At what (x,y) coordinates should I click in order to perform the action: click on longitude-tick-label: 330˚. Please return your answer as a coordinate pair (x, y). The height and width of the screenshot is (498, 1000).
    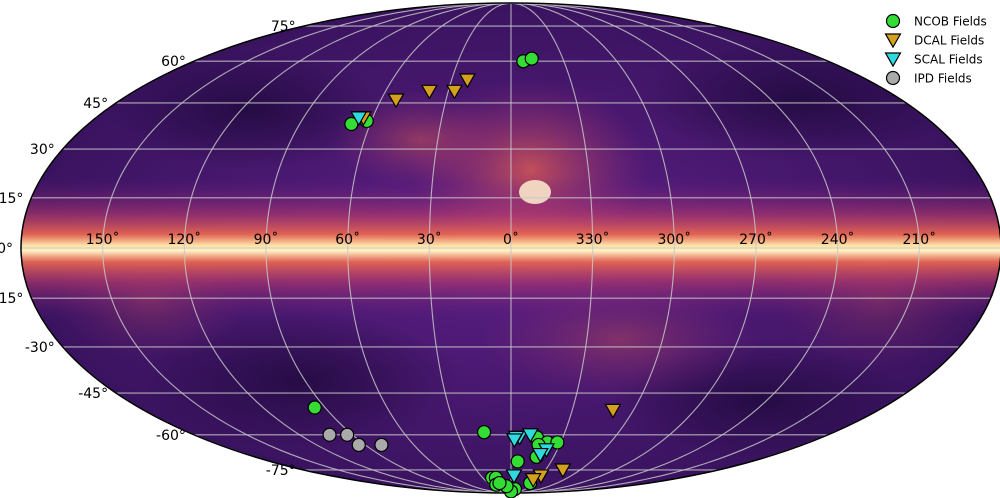
    Looking at the image, I should click on (593, 239).